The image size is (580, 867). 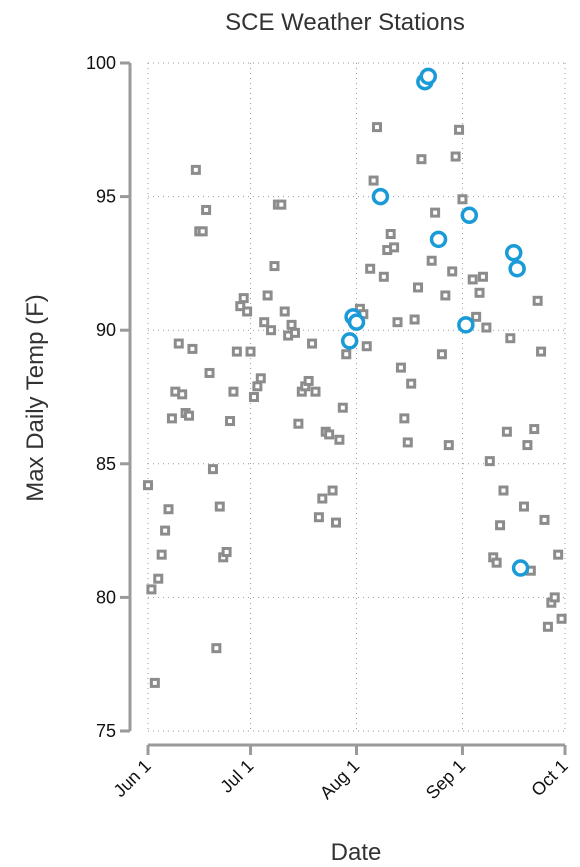 What do you see at coordinates (106, 464) in the screenshot?
I see `y-tick-label: 85` at bounding box center [106, 464].